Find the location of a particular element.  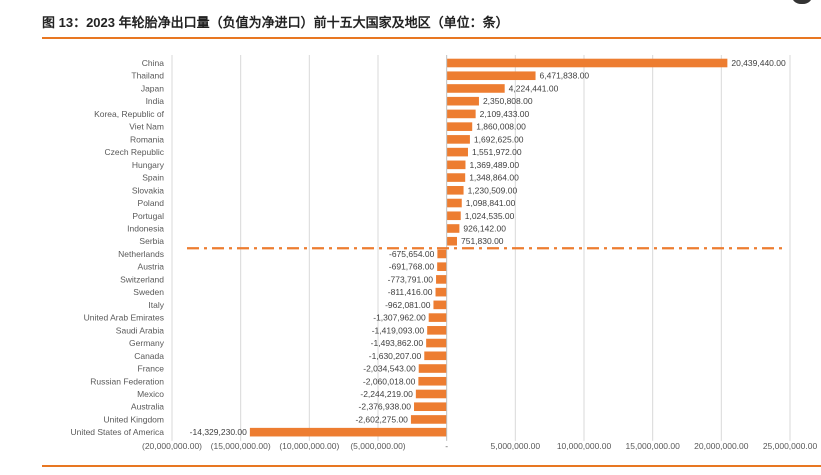

data-label: -675,654.00 is located at coordinates (412, 254).